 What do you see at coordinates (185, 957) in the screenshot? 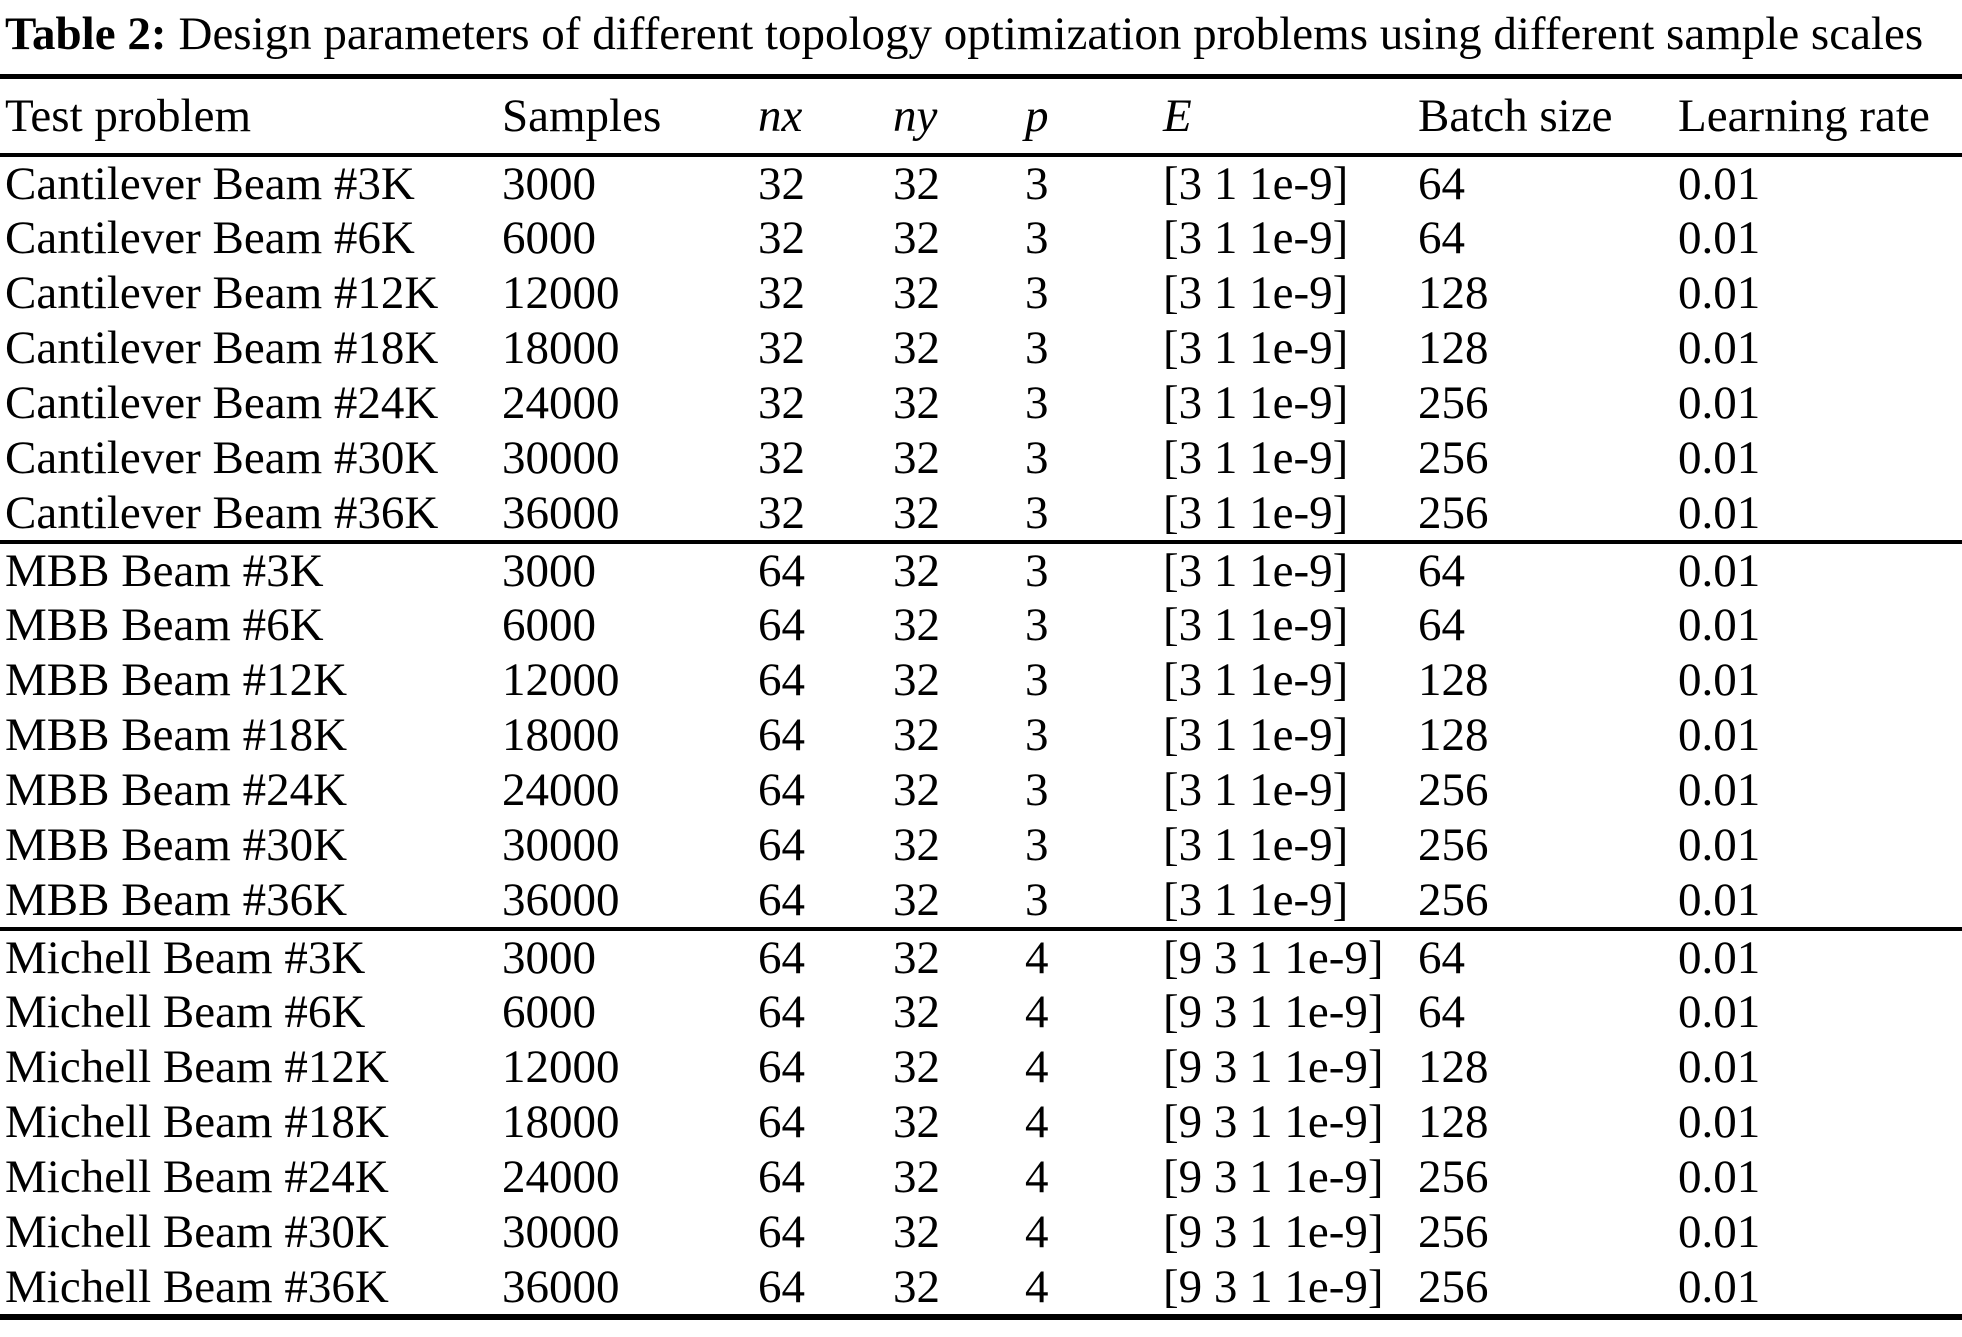
I see `cell-test-problem: Michell Beam #3K` at bounding box center [185, 957].